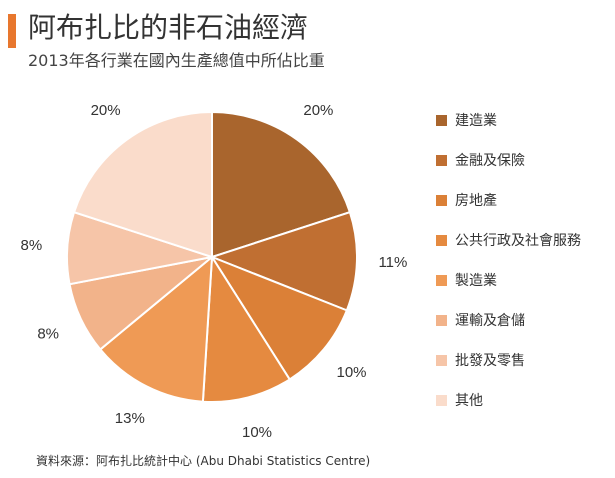 The image size is (615, 478). I want to click on chart-subtitle: 2013年各行業在國內生產總值中所佔比重, so click(176, 60).